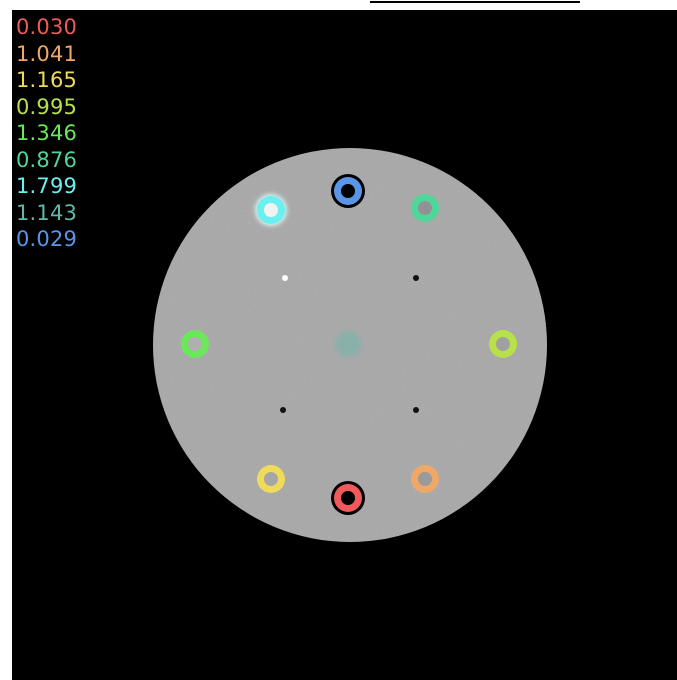 This screenshot has width=677, height=680. Describe the element at coordinates (47, 186) in the screenshot. I see `legend-item: 1.799` at that location.